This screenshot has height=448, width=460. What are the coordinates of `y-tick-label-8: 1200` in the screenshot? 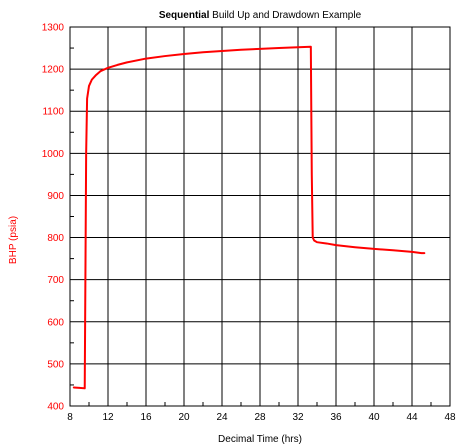 It's located at (53, 70).